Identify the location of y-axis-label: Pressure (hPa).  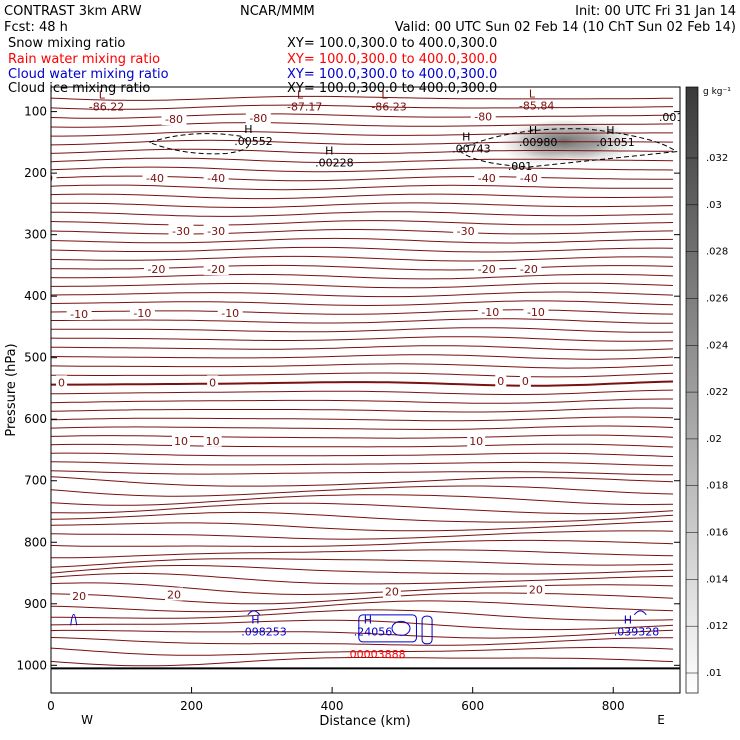
(11, 389).